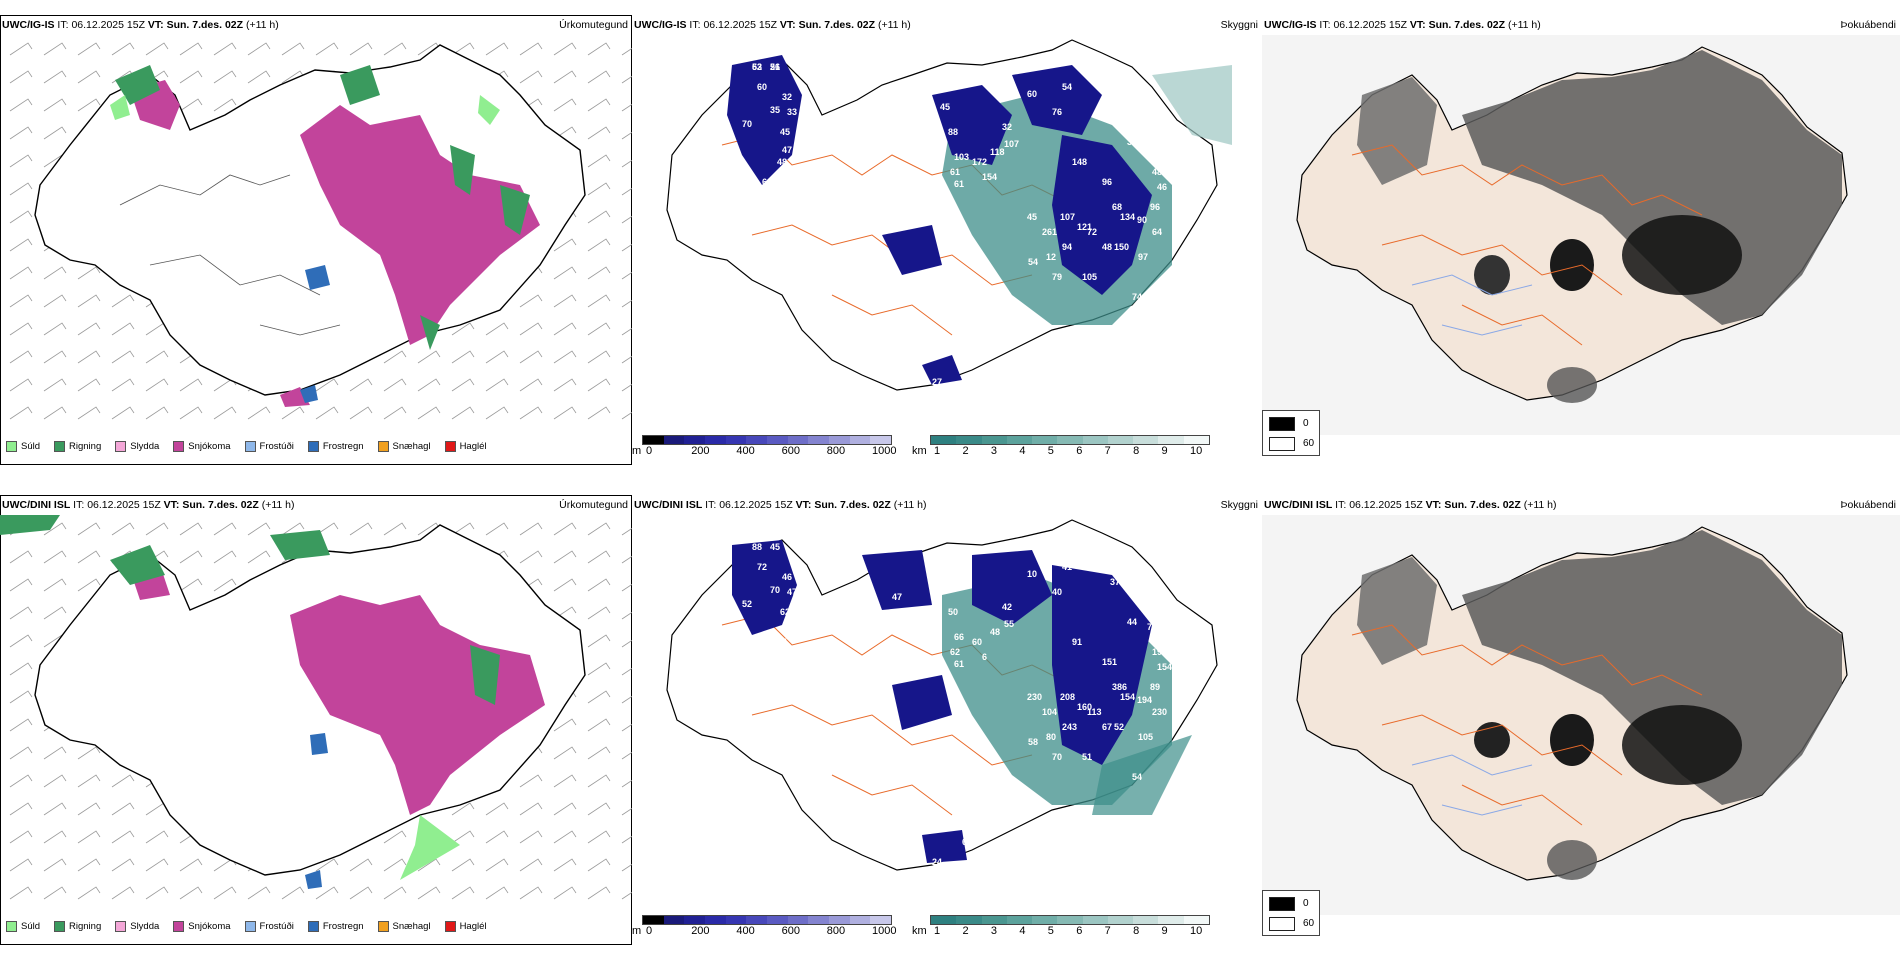  I want to click on visibility-value-label: 26, so click(775, 67).